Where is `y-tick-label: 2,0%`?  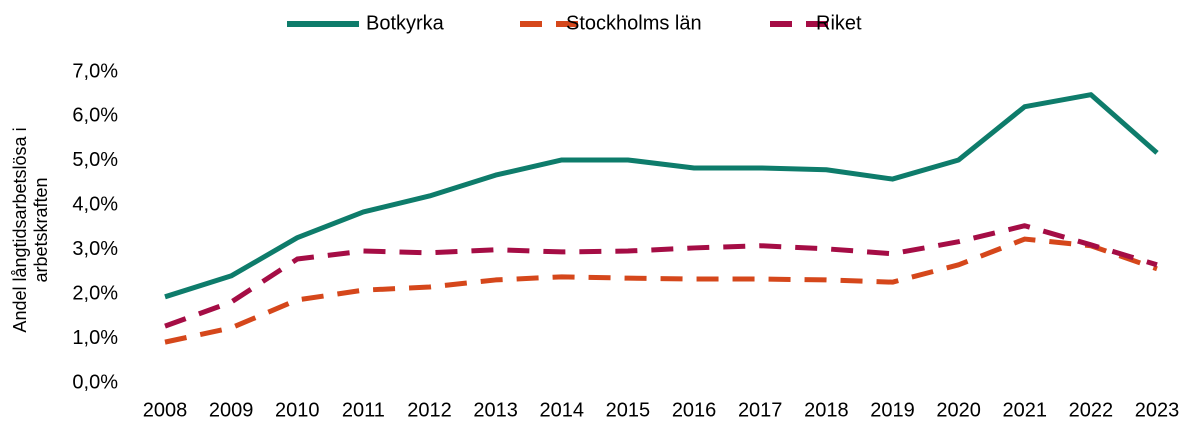 y-tick-label: 2,0% is located at coordinates (95, 293).